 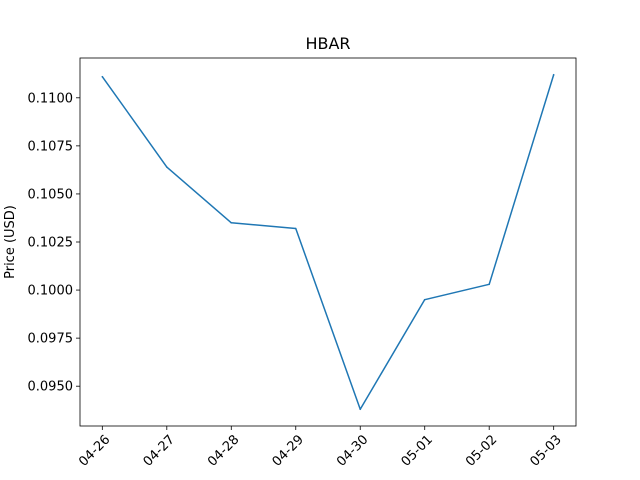 I want to click on y-tick-label: 0.1075, so click(x=51, y=146).